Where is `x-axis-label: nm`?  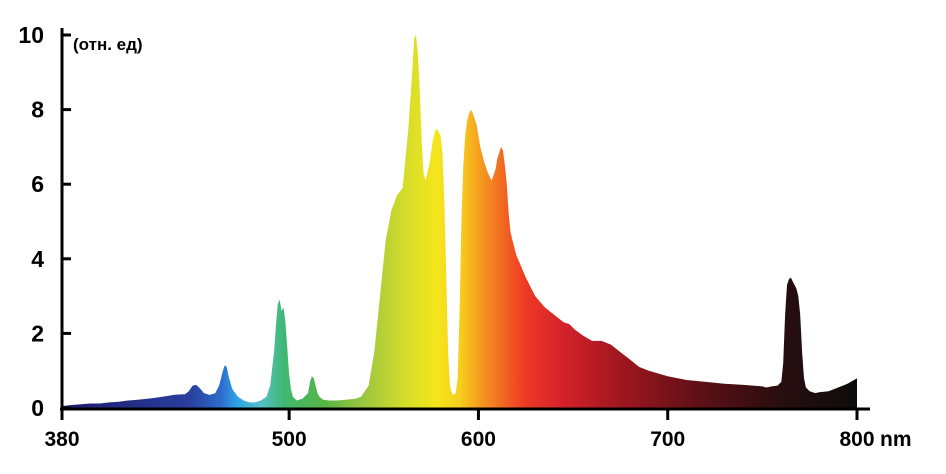
x-axis-label: nm is located at coordinates (896, 439).